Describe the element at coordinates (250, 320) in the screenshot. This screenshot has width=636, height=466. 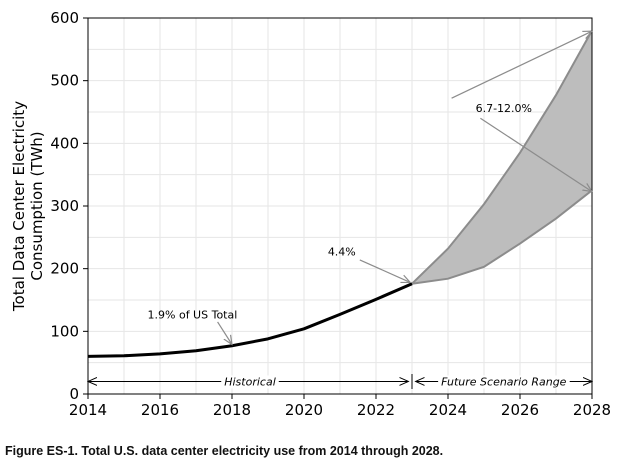
I see `historical-line` at that location.